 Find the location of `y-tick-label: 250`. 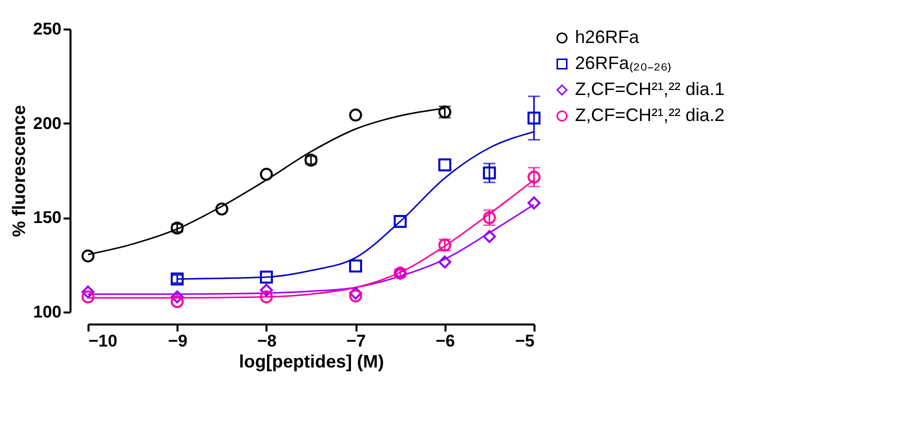

y-tick-label: 250 is located at coordinates (47, 29).